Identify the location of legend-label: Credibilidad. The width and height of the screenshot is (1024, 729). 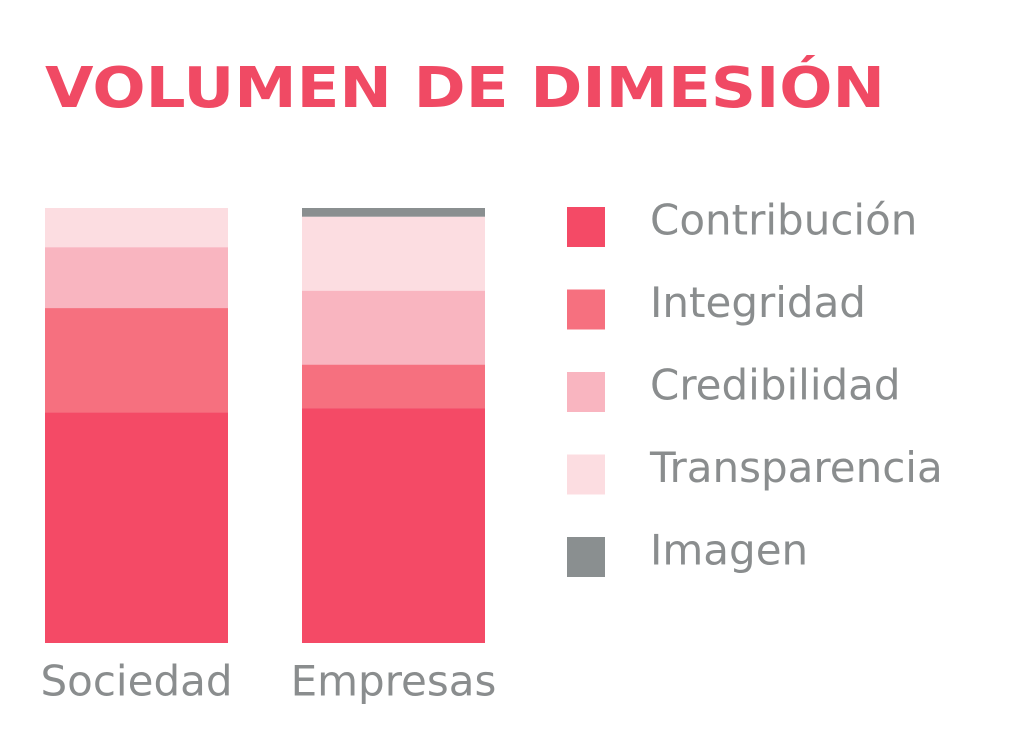
(775, 385).